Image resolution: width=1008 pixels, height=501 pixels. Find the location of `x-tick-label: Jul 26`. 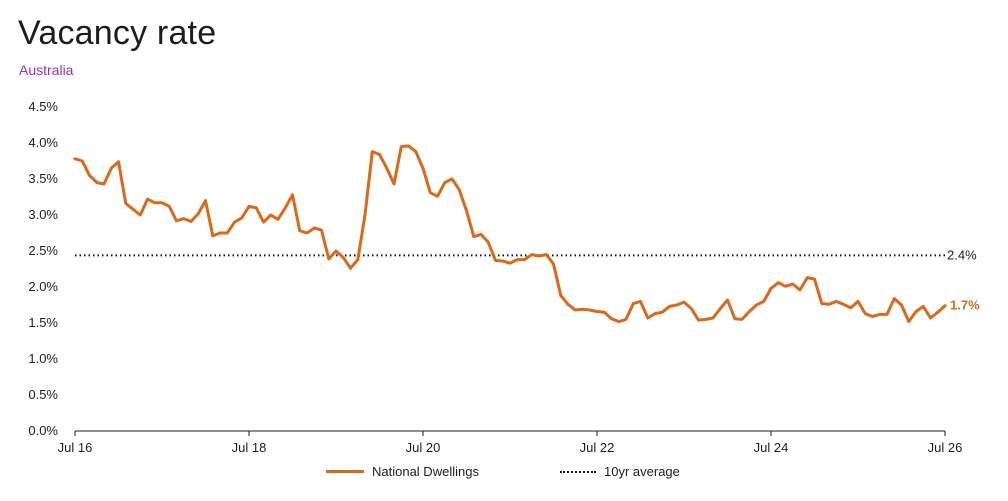

x-tick-label: Jul 26 is located at coordinates (945, 447).